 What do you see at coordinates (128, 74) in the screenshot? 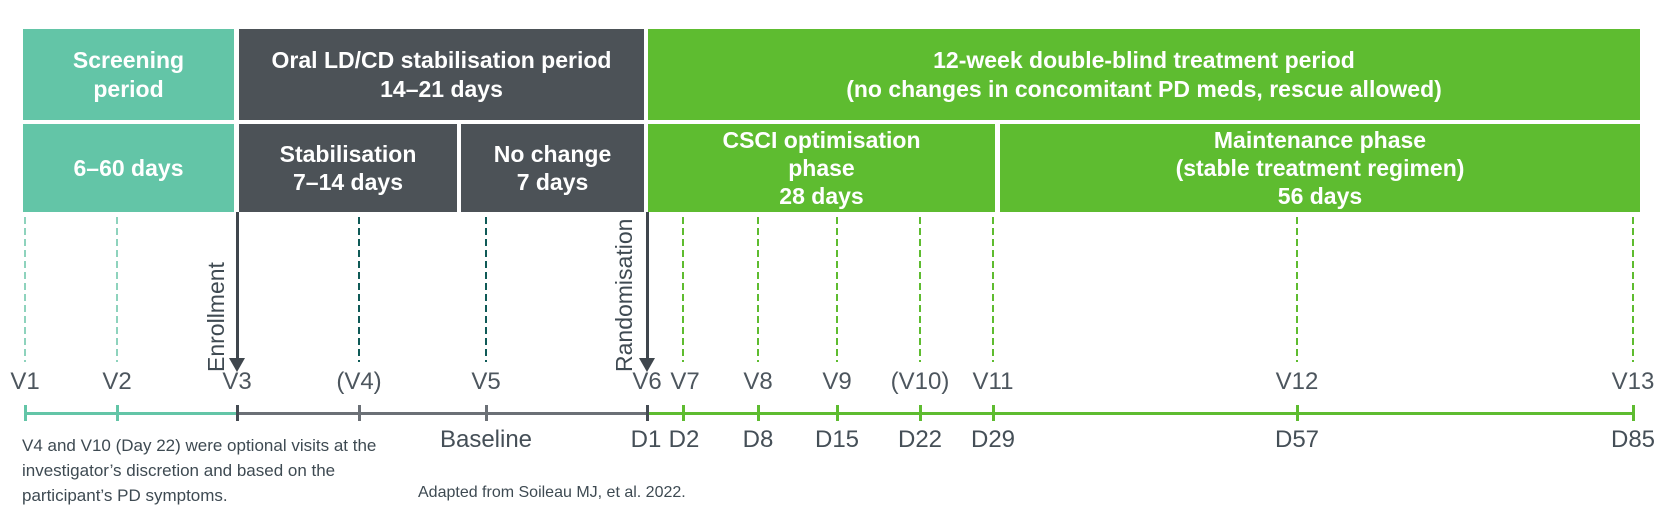
I see `phase-screening-box: Screening period` at bounding box center [128, 74].